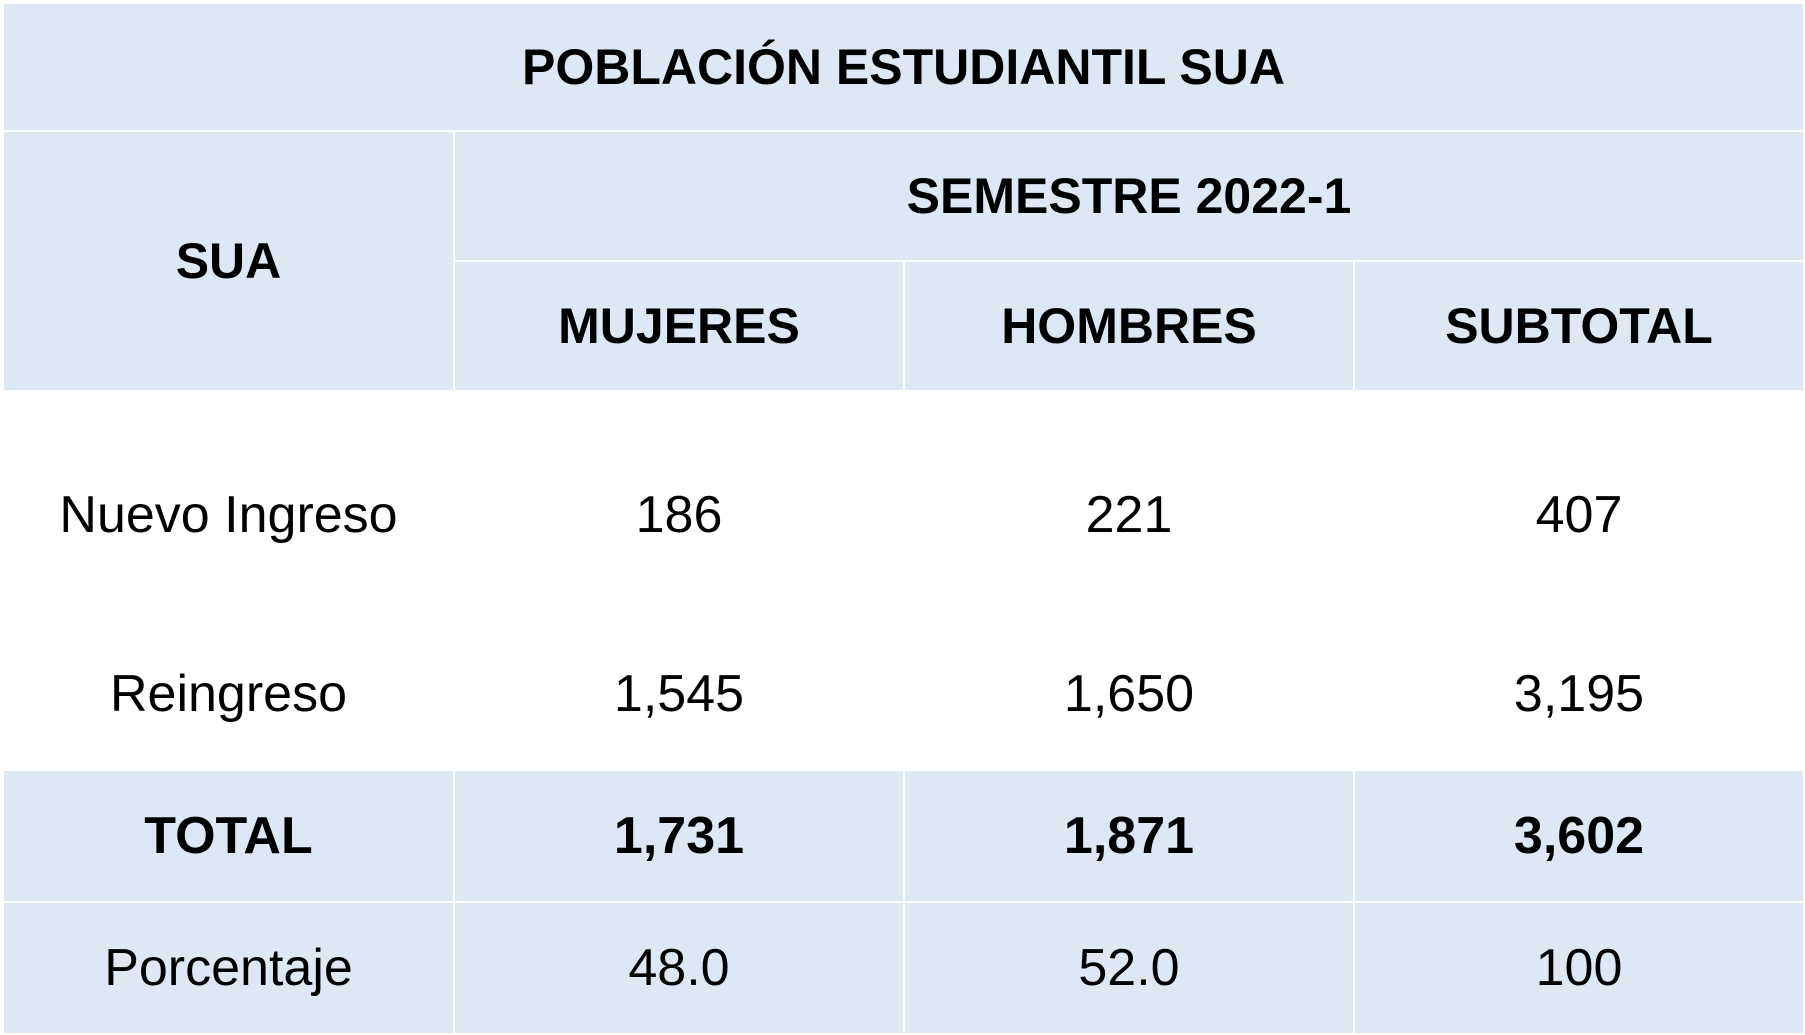  I want to click on column-header: SUBTOTAL, so click(1579, 326).